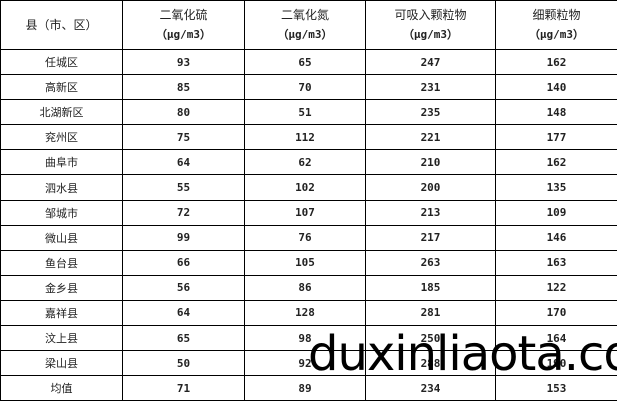  What do you see at coordinates (184, 112) in the screenshot?
I see `so2-cell: 80` at bounding box center [184, 112].